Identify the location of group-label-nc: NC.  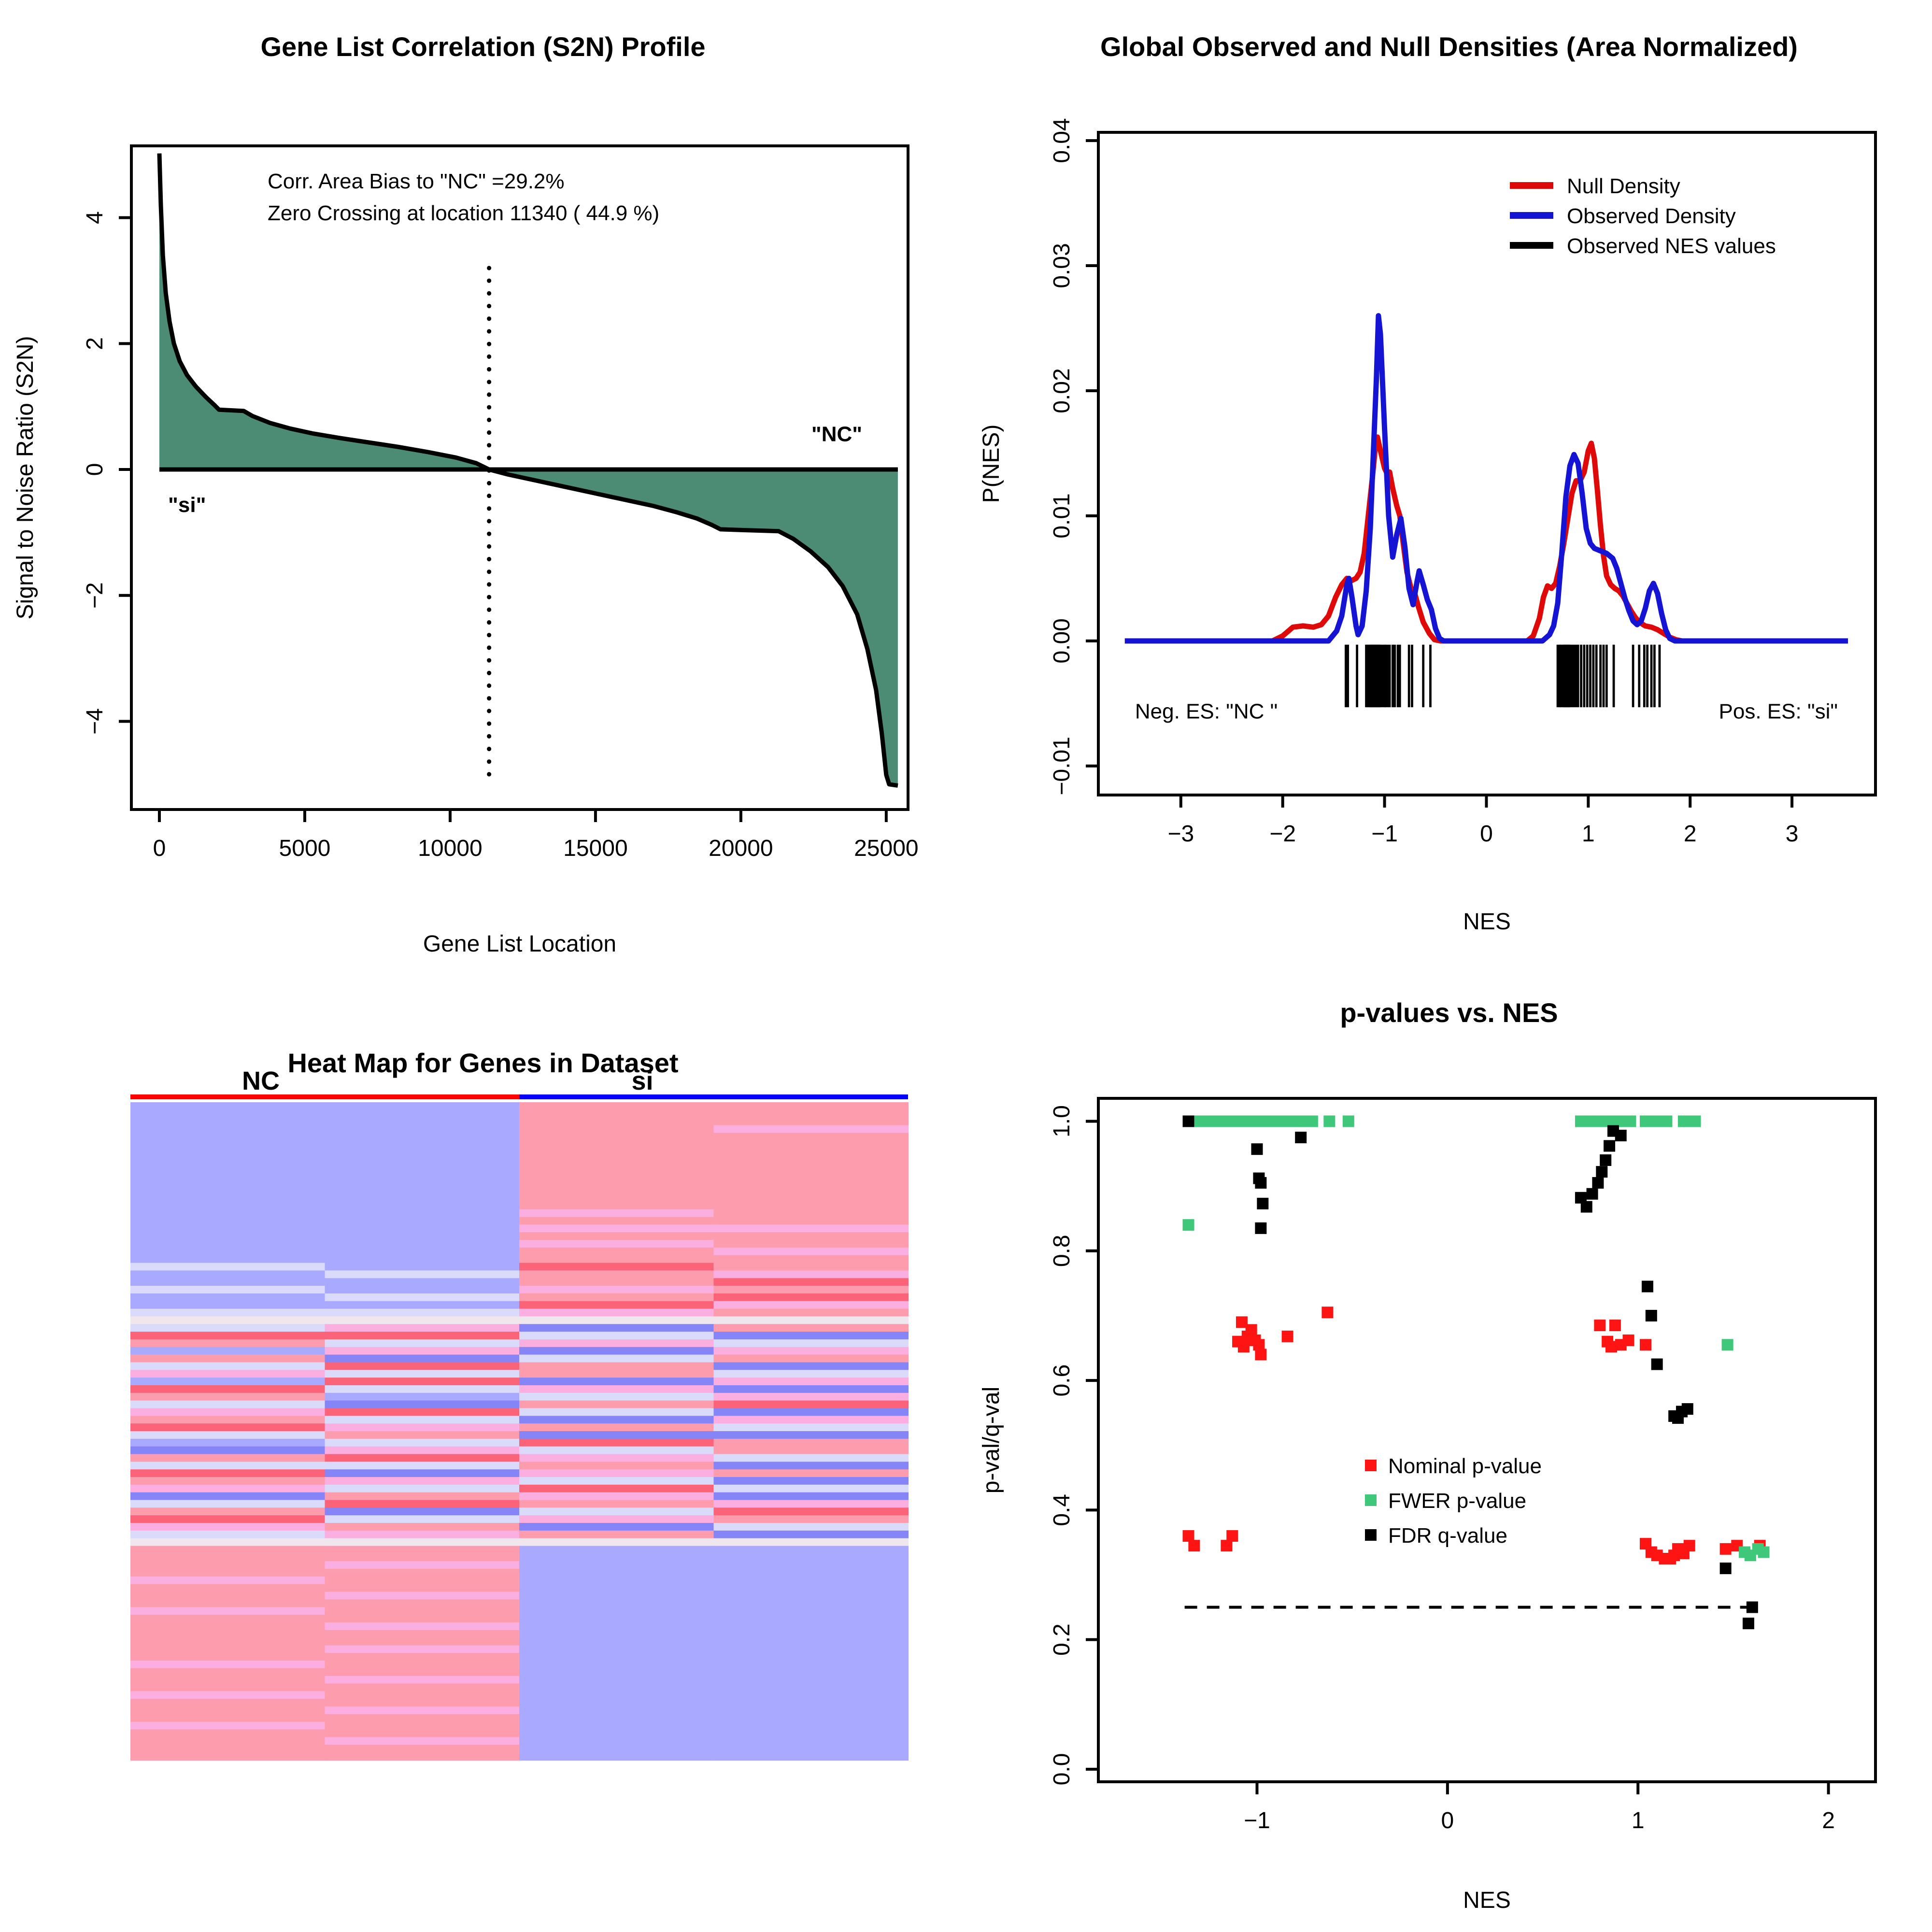
(261, 1080).